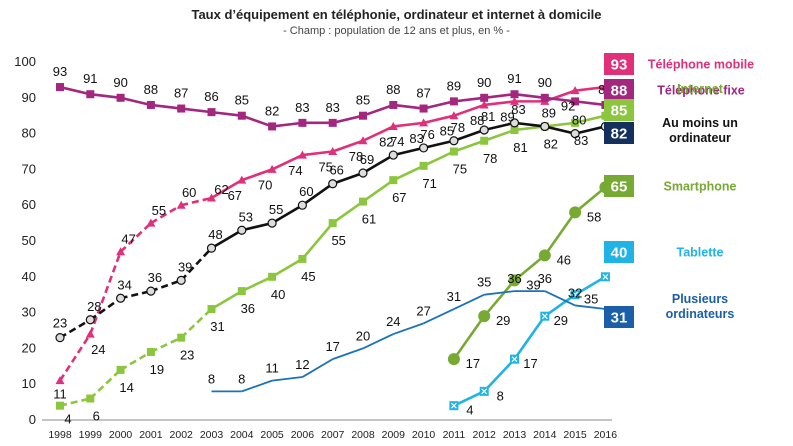 This screenshot has height=446, width=793. I want to click on data-label: 11, so click(60, 394).